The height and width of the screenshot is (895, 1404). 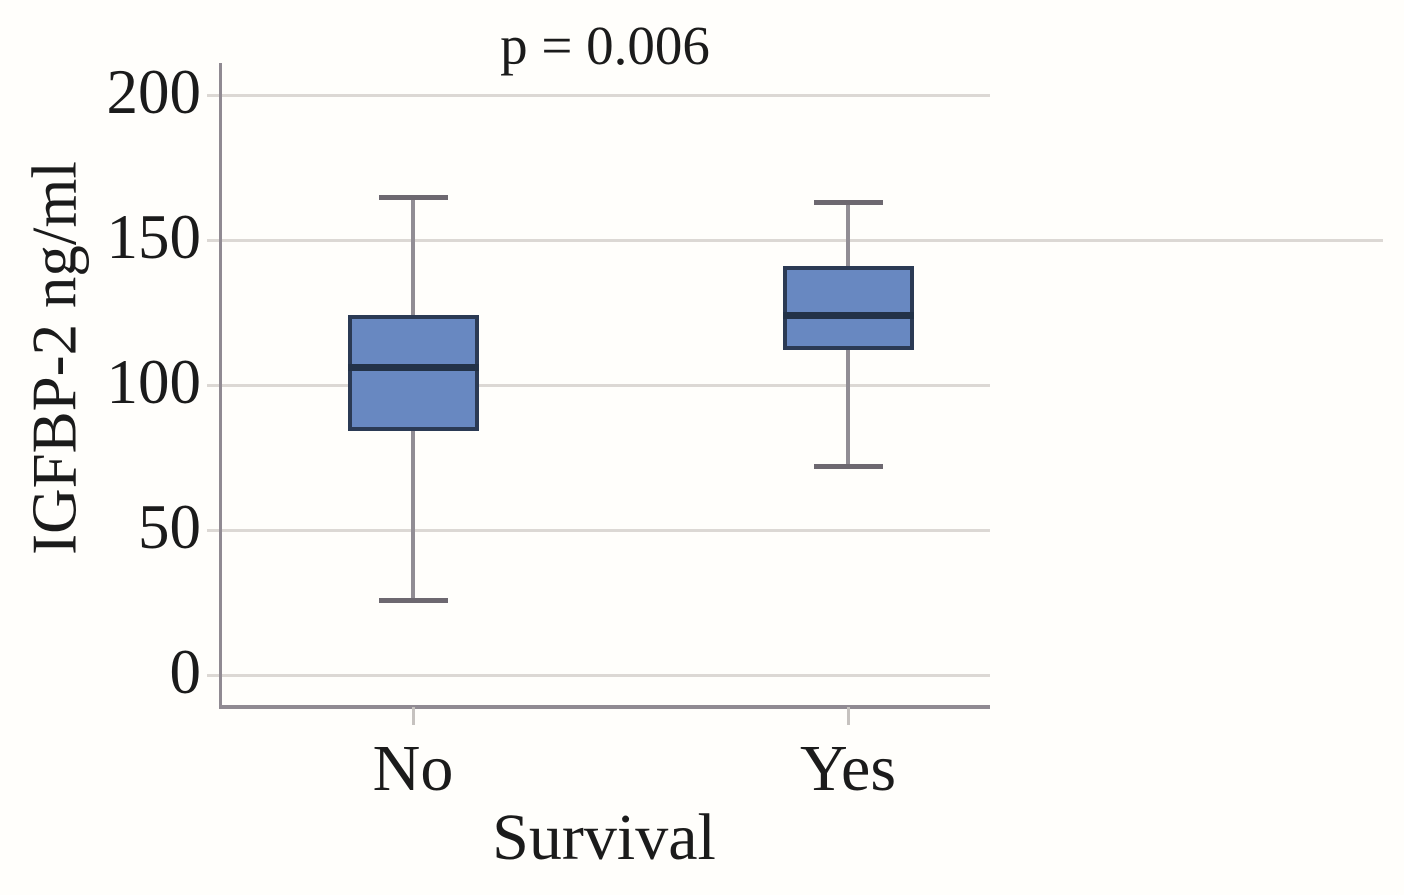 What do you see at coordinates (413, 768) in the screenshot?
I see `x-tick-label-no: No` at bounding box center [413, 768].